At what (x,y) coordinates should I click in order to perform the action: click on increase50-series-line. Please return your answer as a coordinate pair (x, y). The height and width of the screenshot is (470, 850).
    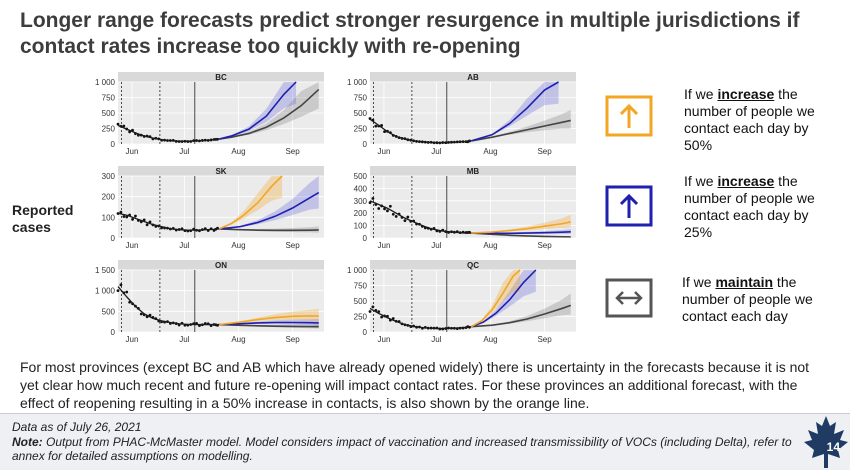
    Looking at the image, I should click on (521, 227).